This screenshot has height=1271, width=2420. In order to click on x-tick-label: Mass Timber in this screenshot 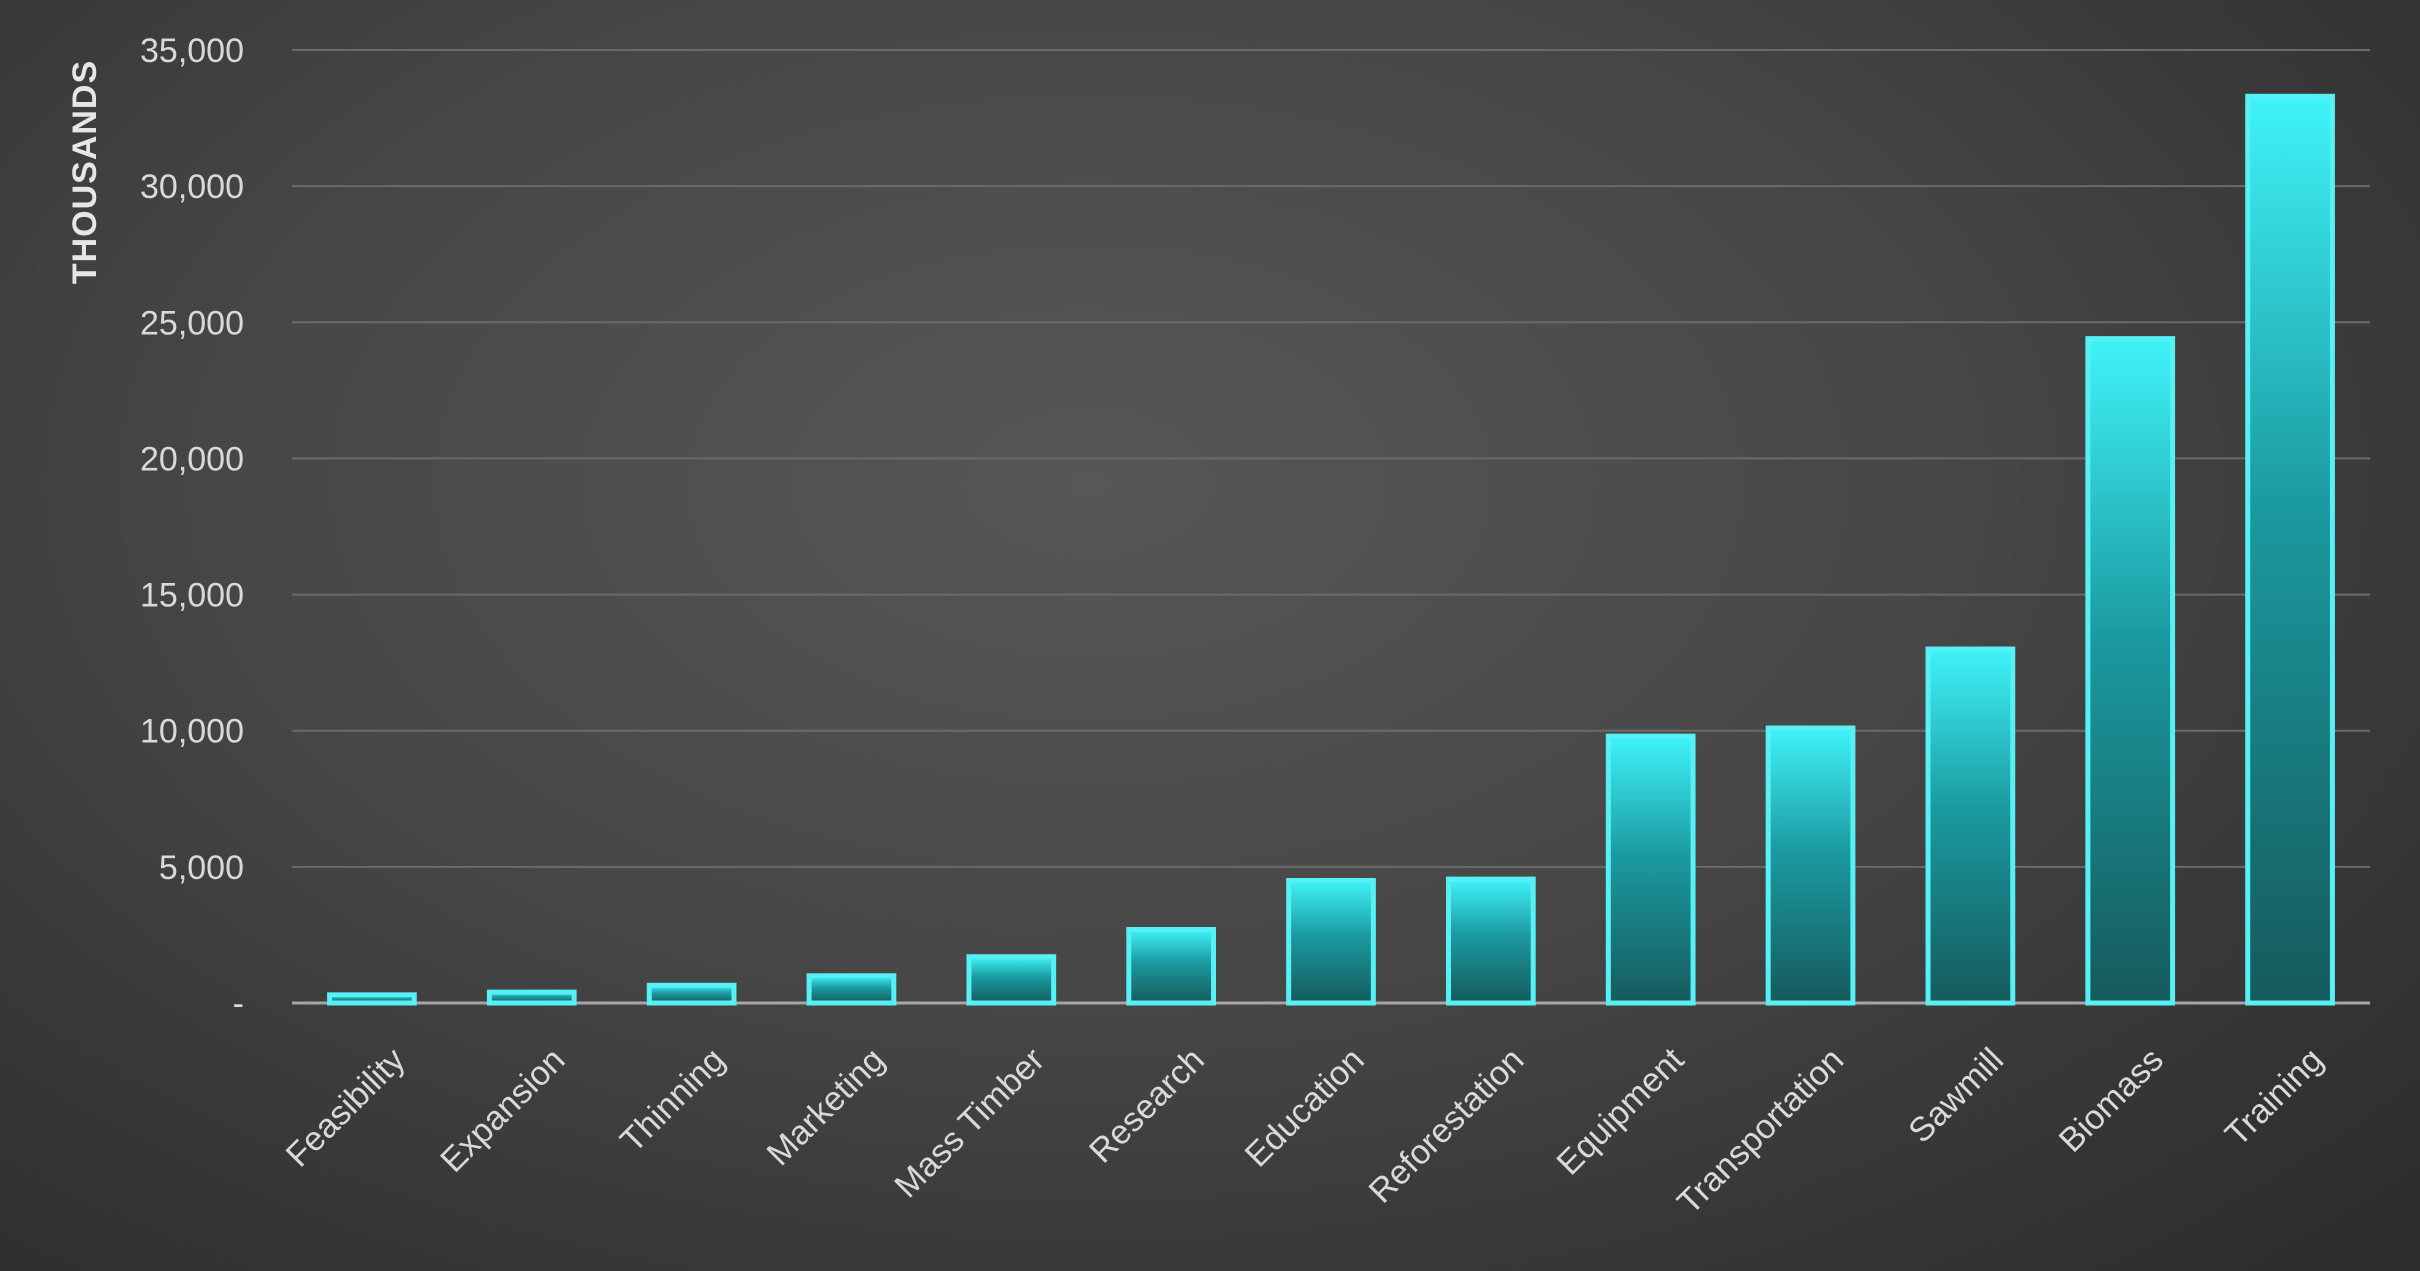, I will do `click(969, 1123)`.